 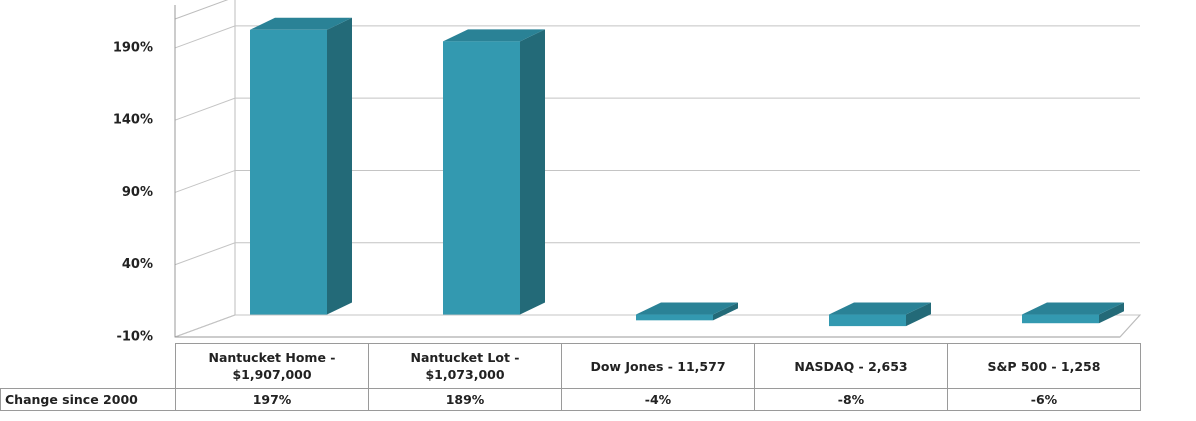 I want to click on x-axis-right, so click(x=1130, y=326).